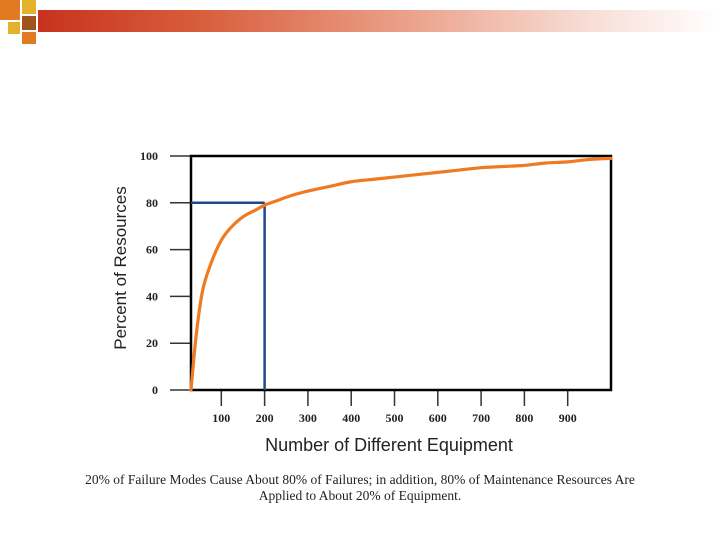  I want to click on header-gradient-bar, so click(379, 21).